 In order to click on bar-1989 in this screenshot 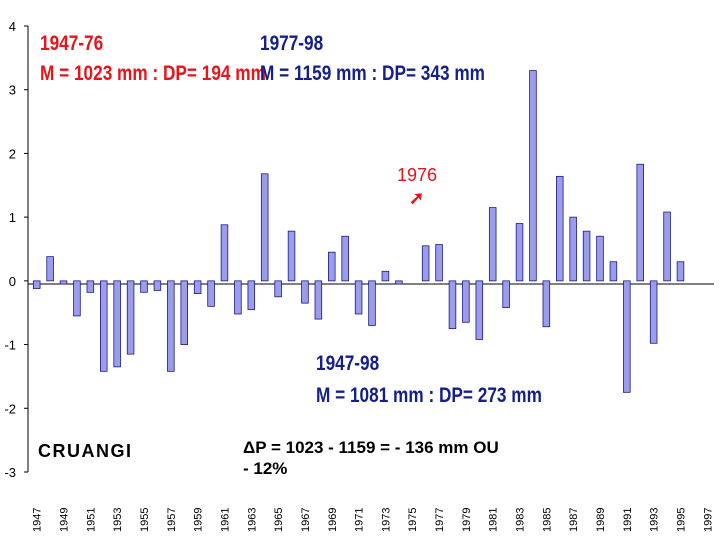, I will do `click(600, 258)`.